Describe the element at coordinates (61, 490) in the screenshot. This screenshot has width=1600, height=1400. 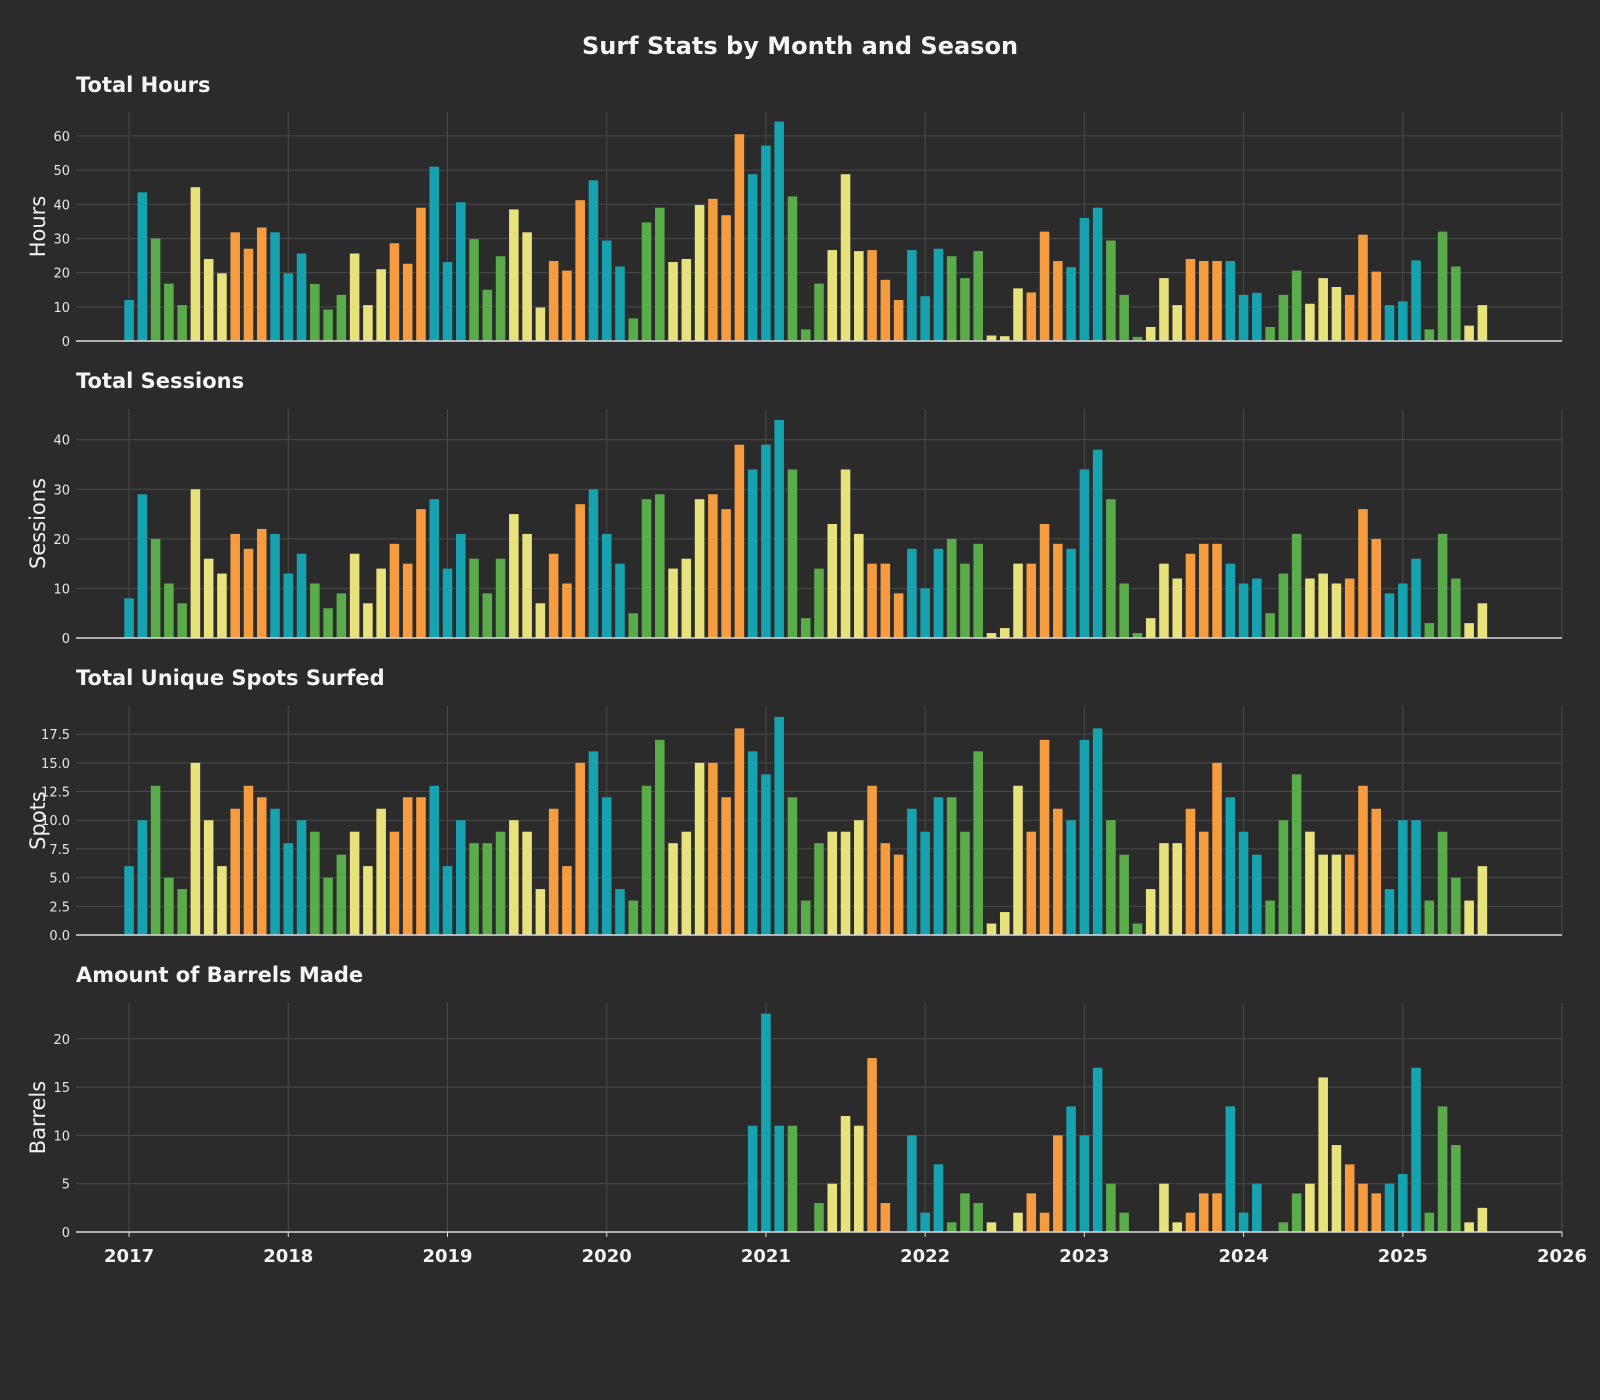
I see `y-tick-label: 30` at that location.